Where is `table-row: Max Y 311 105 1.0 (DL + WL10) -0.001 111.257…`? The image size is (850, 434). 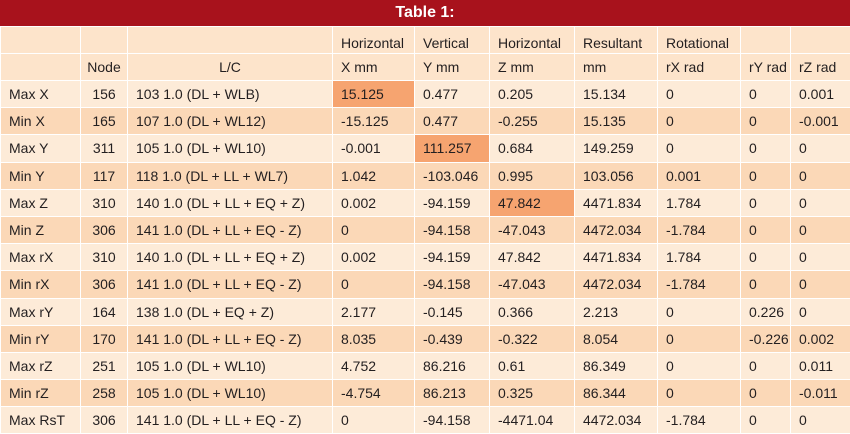
table-row: Max Y 311 105 1.0 (DL + WL10) -0.001 111.257… is located at coordinates (425, 148).